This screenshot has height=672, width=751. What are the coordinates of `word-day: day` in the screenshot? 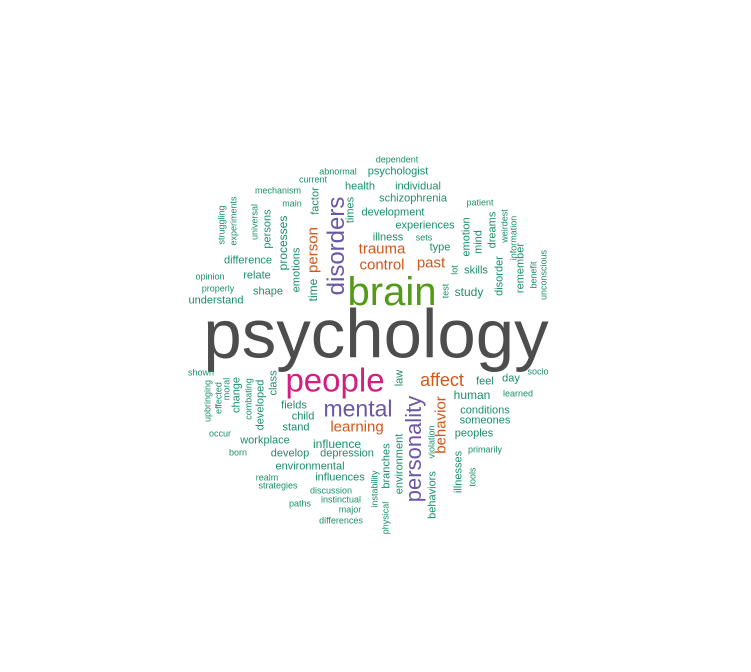 It's located at (511, 378).